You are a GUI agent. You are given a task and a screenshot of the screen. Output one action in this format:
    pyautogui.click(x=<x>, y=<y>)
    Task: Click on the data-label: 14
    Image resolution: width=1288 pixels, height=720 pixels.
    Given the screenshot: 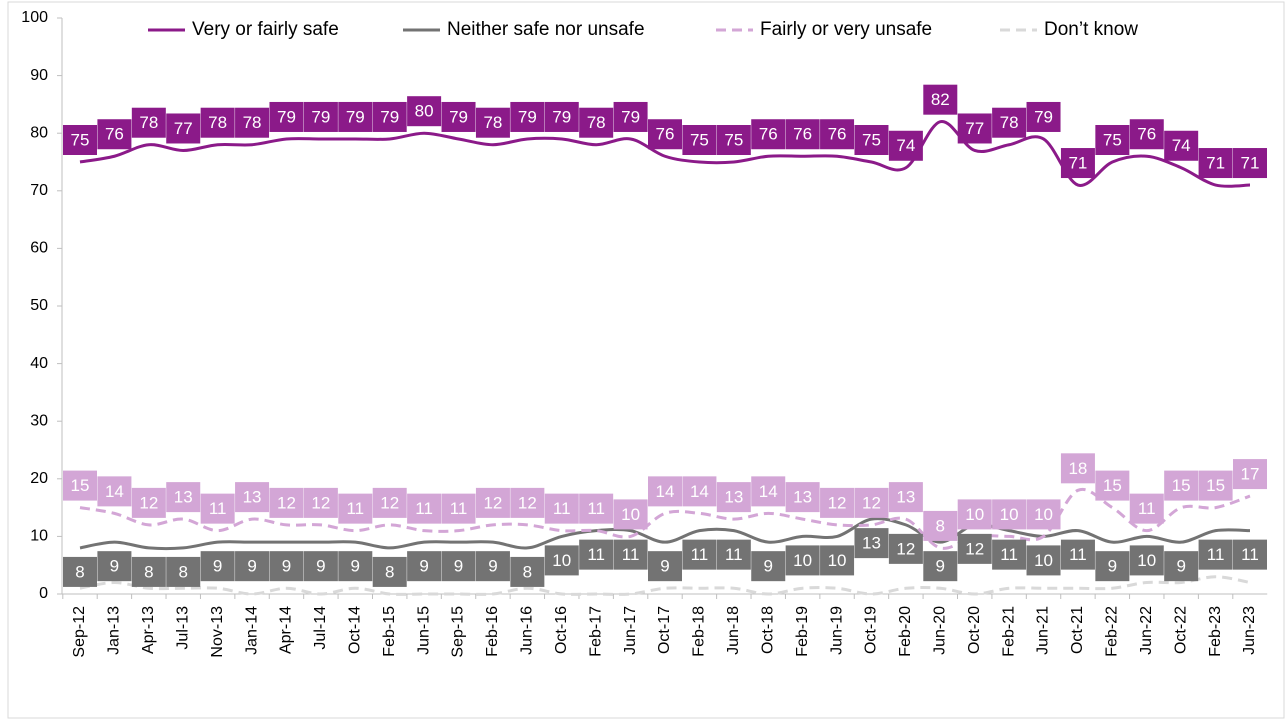 What is the action you would take?
    pyautogui.click(x=699, y=491)
    